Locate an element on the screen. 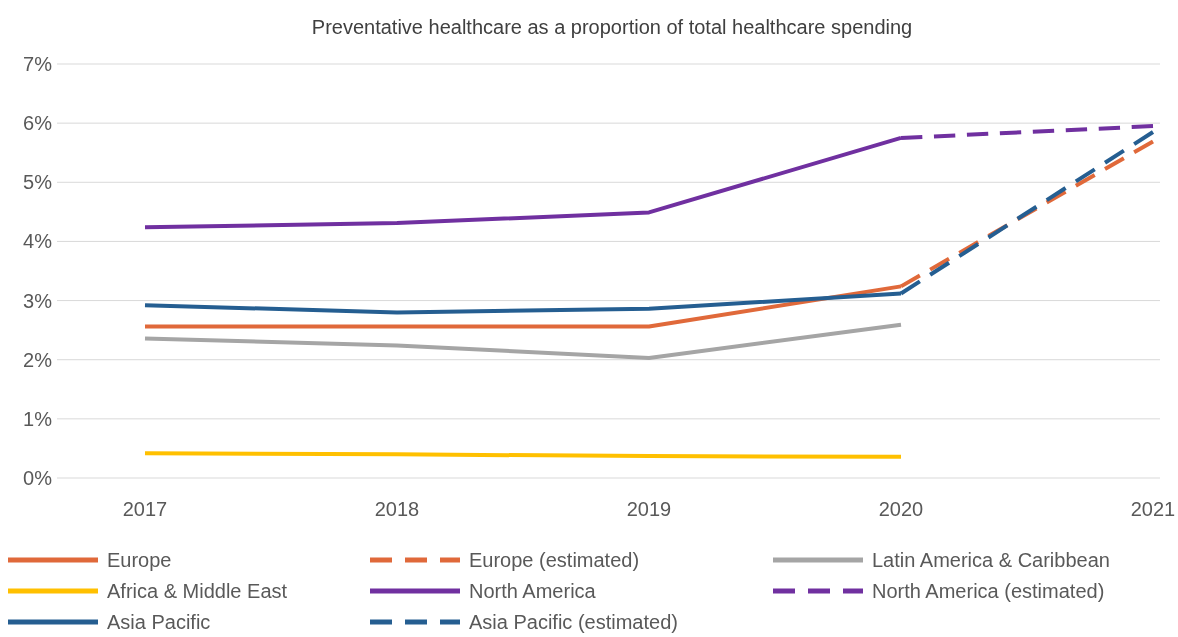 Image resolution: width=1178 pixels, height=637 pixels. legend-label: Europe is located at coordinates (139, 560).